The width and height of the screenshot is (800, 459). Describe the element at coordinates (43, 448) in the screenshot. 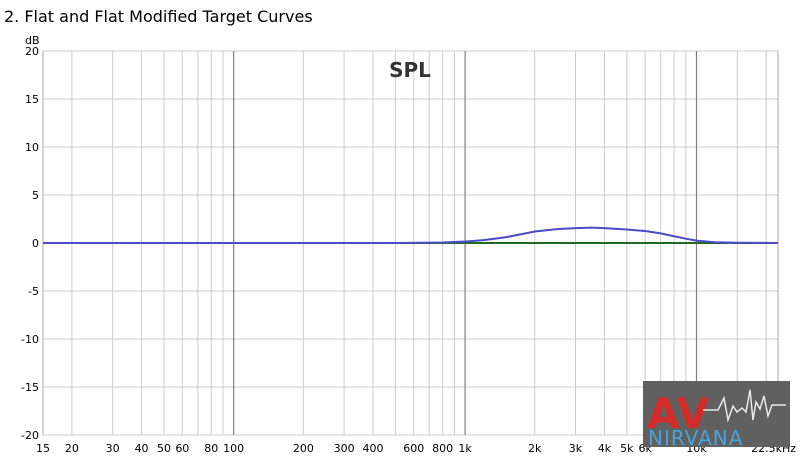

I see `x-tick-label: 15` at that location.